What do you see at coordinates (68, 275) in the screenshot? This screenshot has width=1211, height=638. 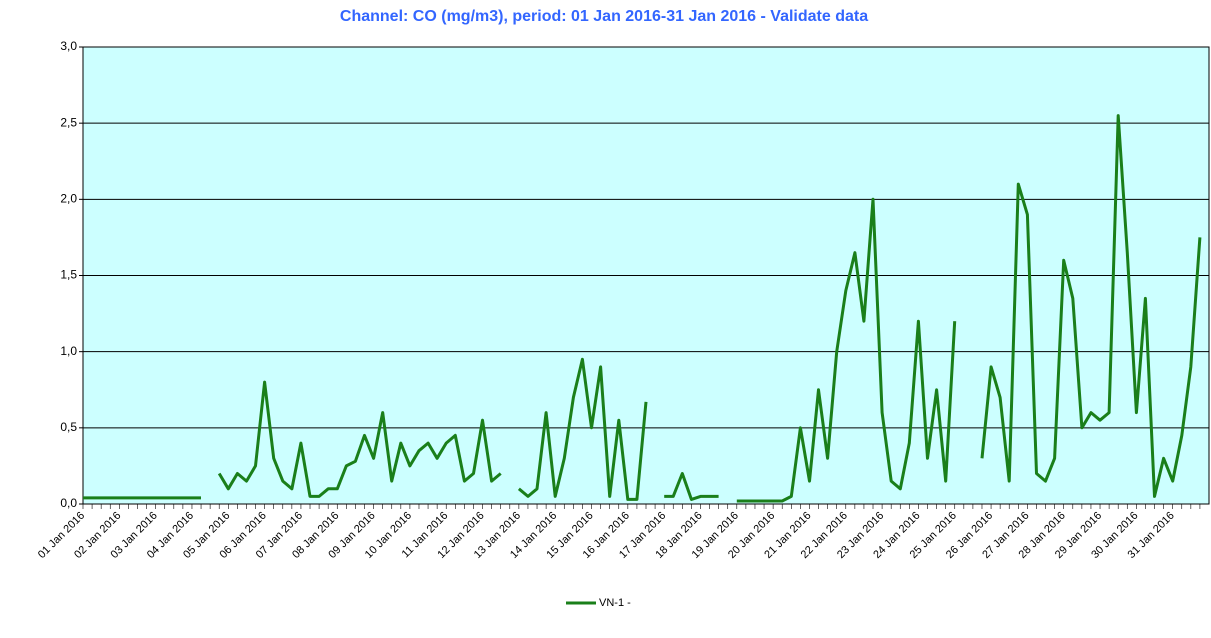 I see `y-tick-label: 1,5` at bounding box center [68, 275].